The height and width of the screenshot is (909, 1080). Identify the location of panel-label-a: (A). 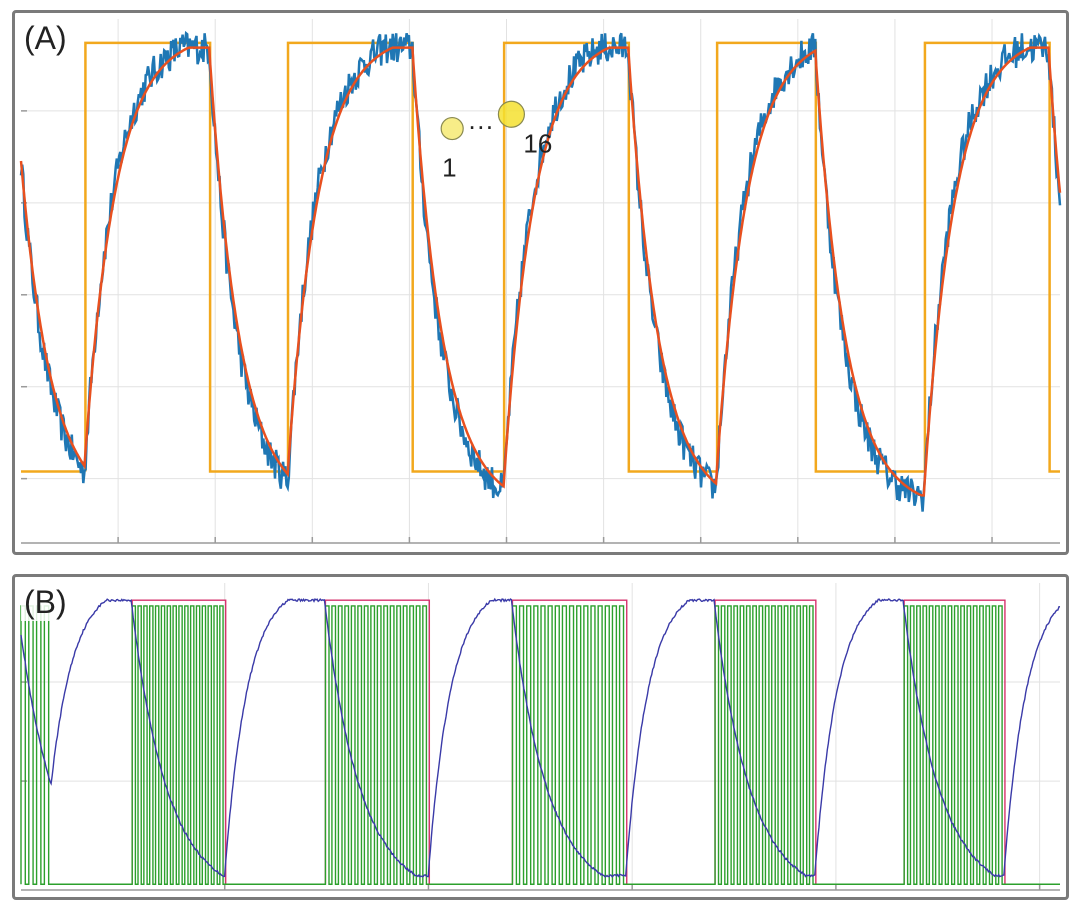
(45, 38).